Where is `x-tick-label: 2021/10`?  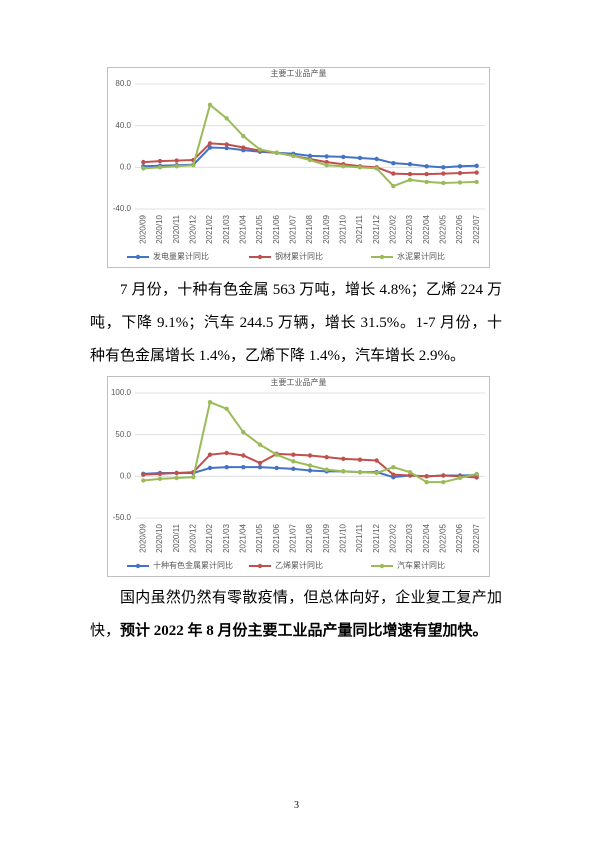
x-tick-label: 2021/10 is located at coordinates (342, 228).